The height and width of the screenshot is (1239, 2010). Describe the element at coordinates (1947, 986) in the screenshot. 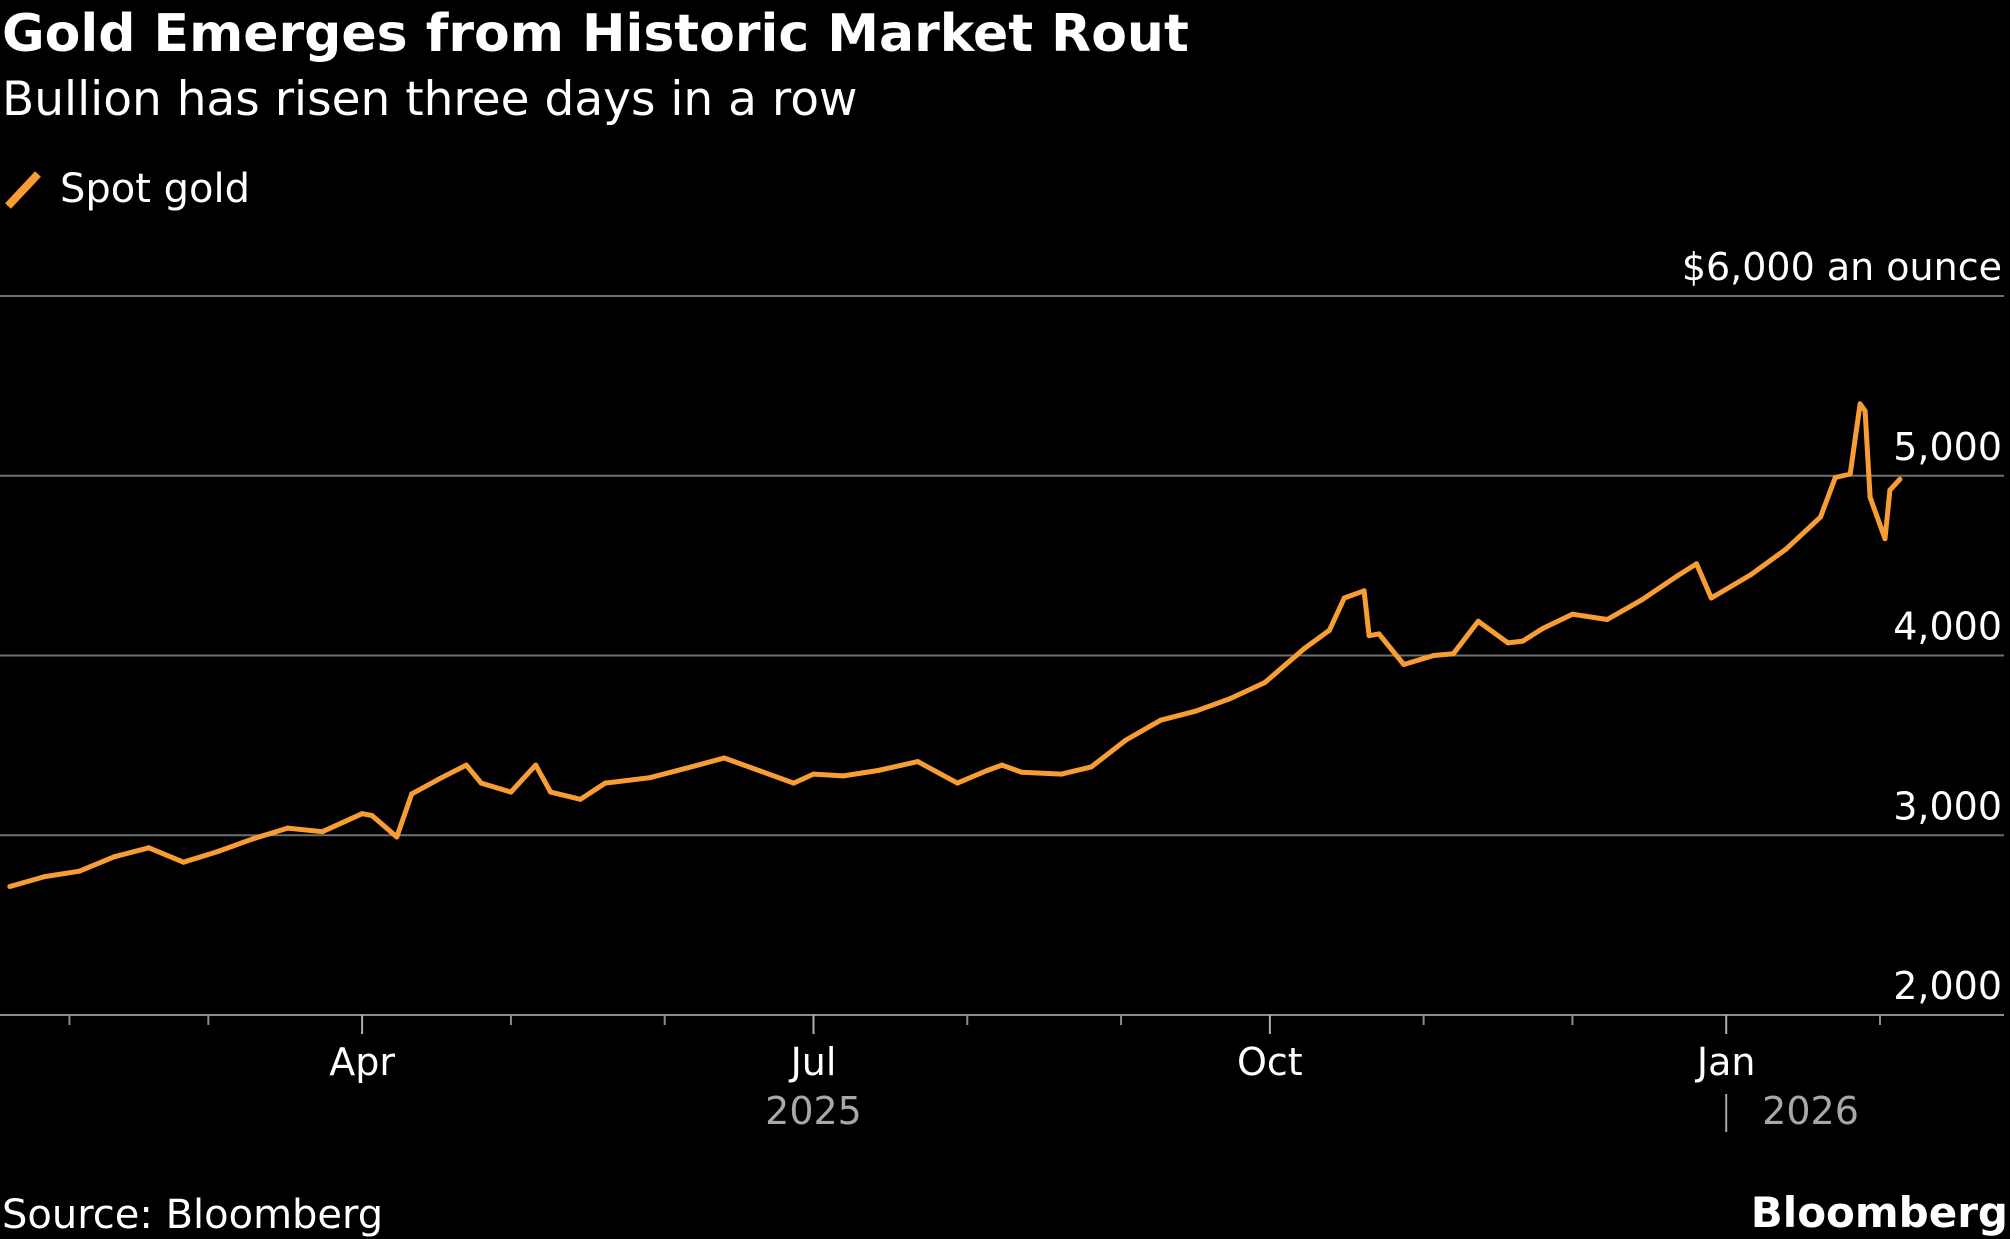

I see `y-tick-label-2000: 2,000` at that location.